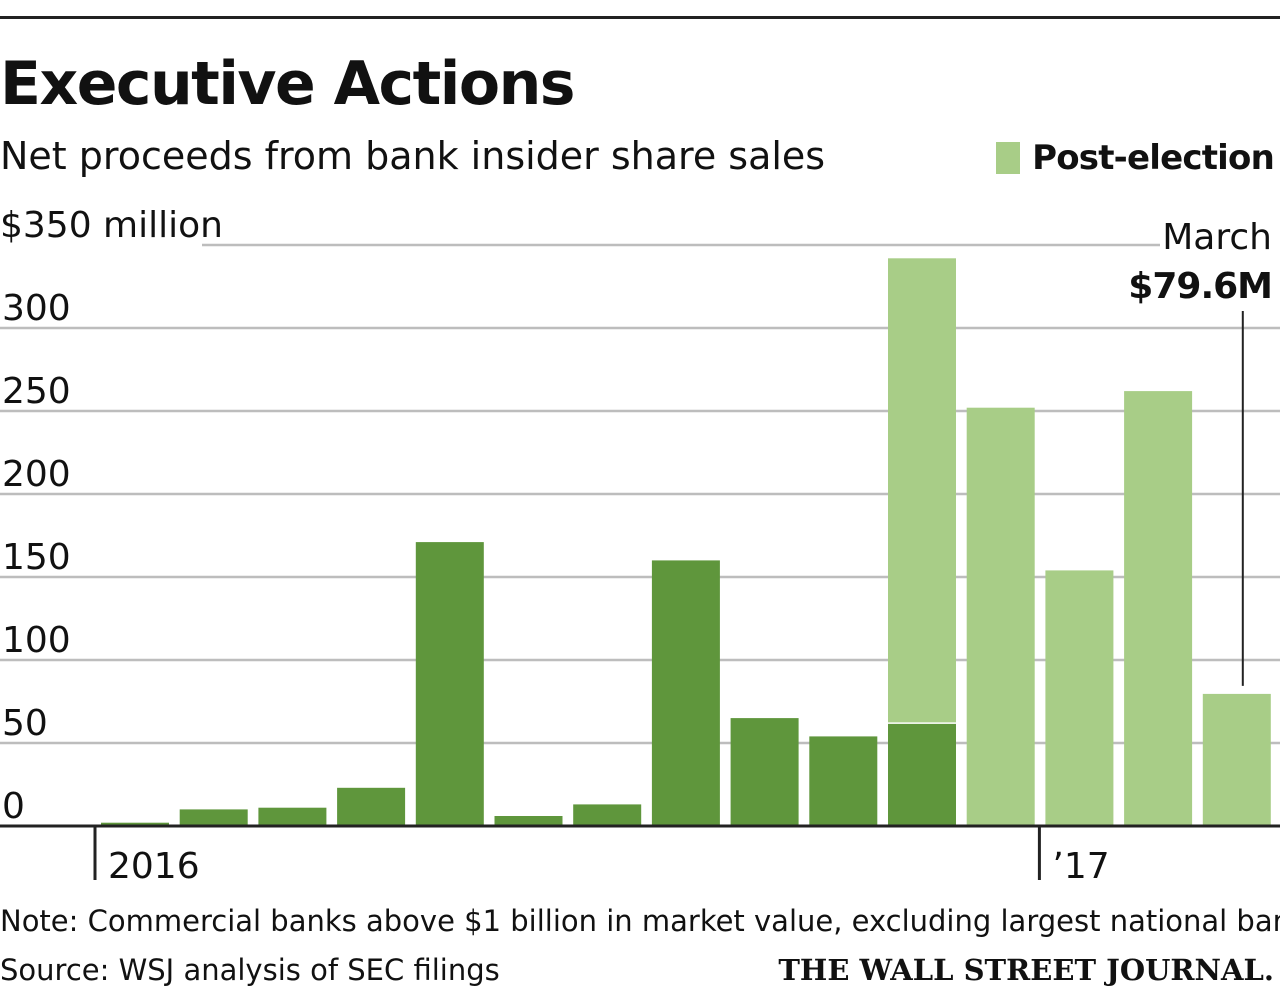 The height and width of the screenshot is (995, 1280). What do you see at coordinates (1153, 158) in the screenshot?
I see `legend-label-post-election: Post-election` at bounding box center [1153, 158].